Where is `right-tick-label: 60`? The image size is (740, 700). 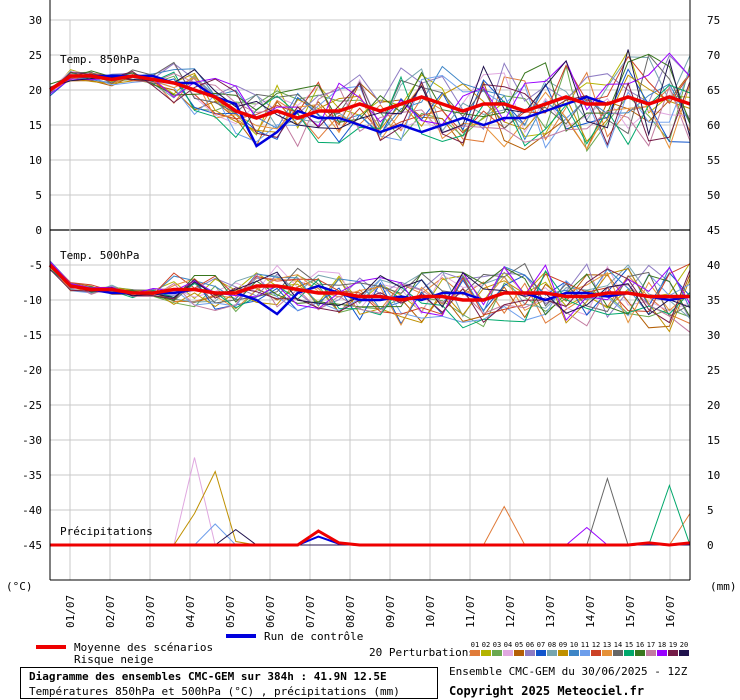
right-tick-label: 60 is located at coordinates (713, 125).